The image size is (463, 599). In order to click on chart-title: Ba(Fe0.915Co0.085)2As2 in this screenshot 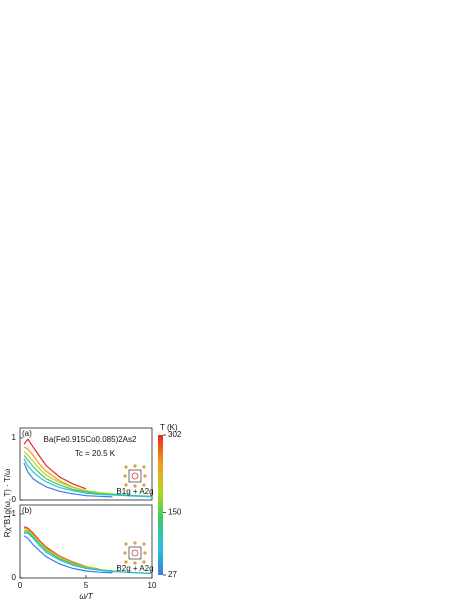, I will do `click(91, 439)`.